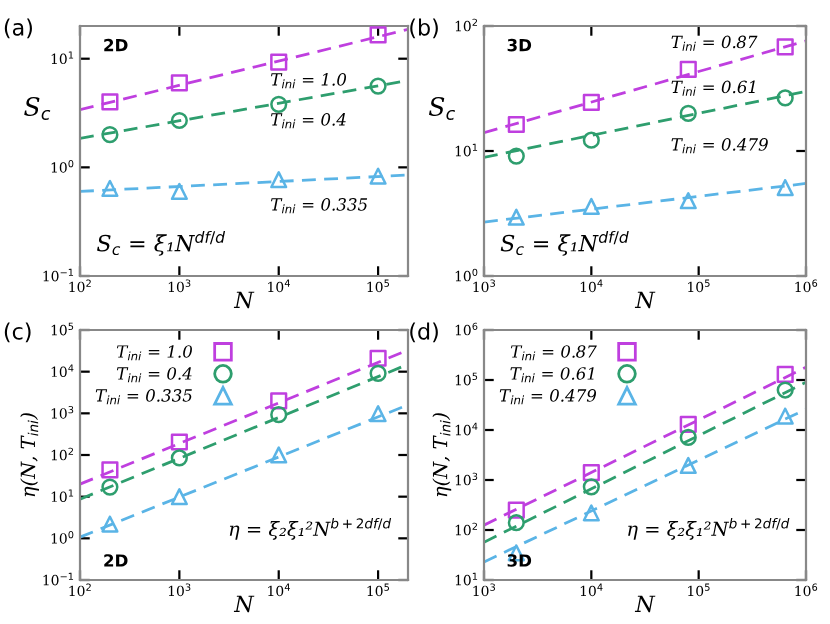  Describe the element at coordinates (713, 88) in the screenshot. I see `annotation: T$_{ini}$ = 0.61` at that location.